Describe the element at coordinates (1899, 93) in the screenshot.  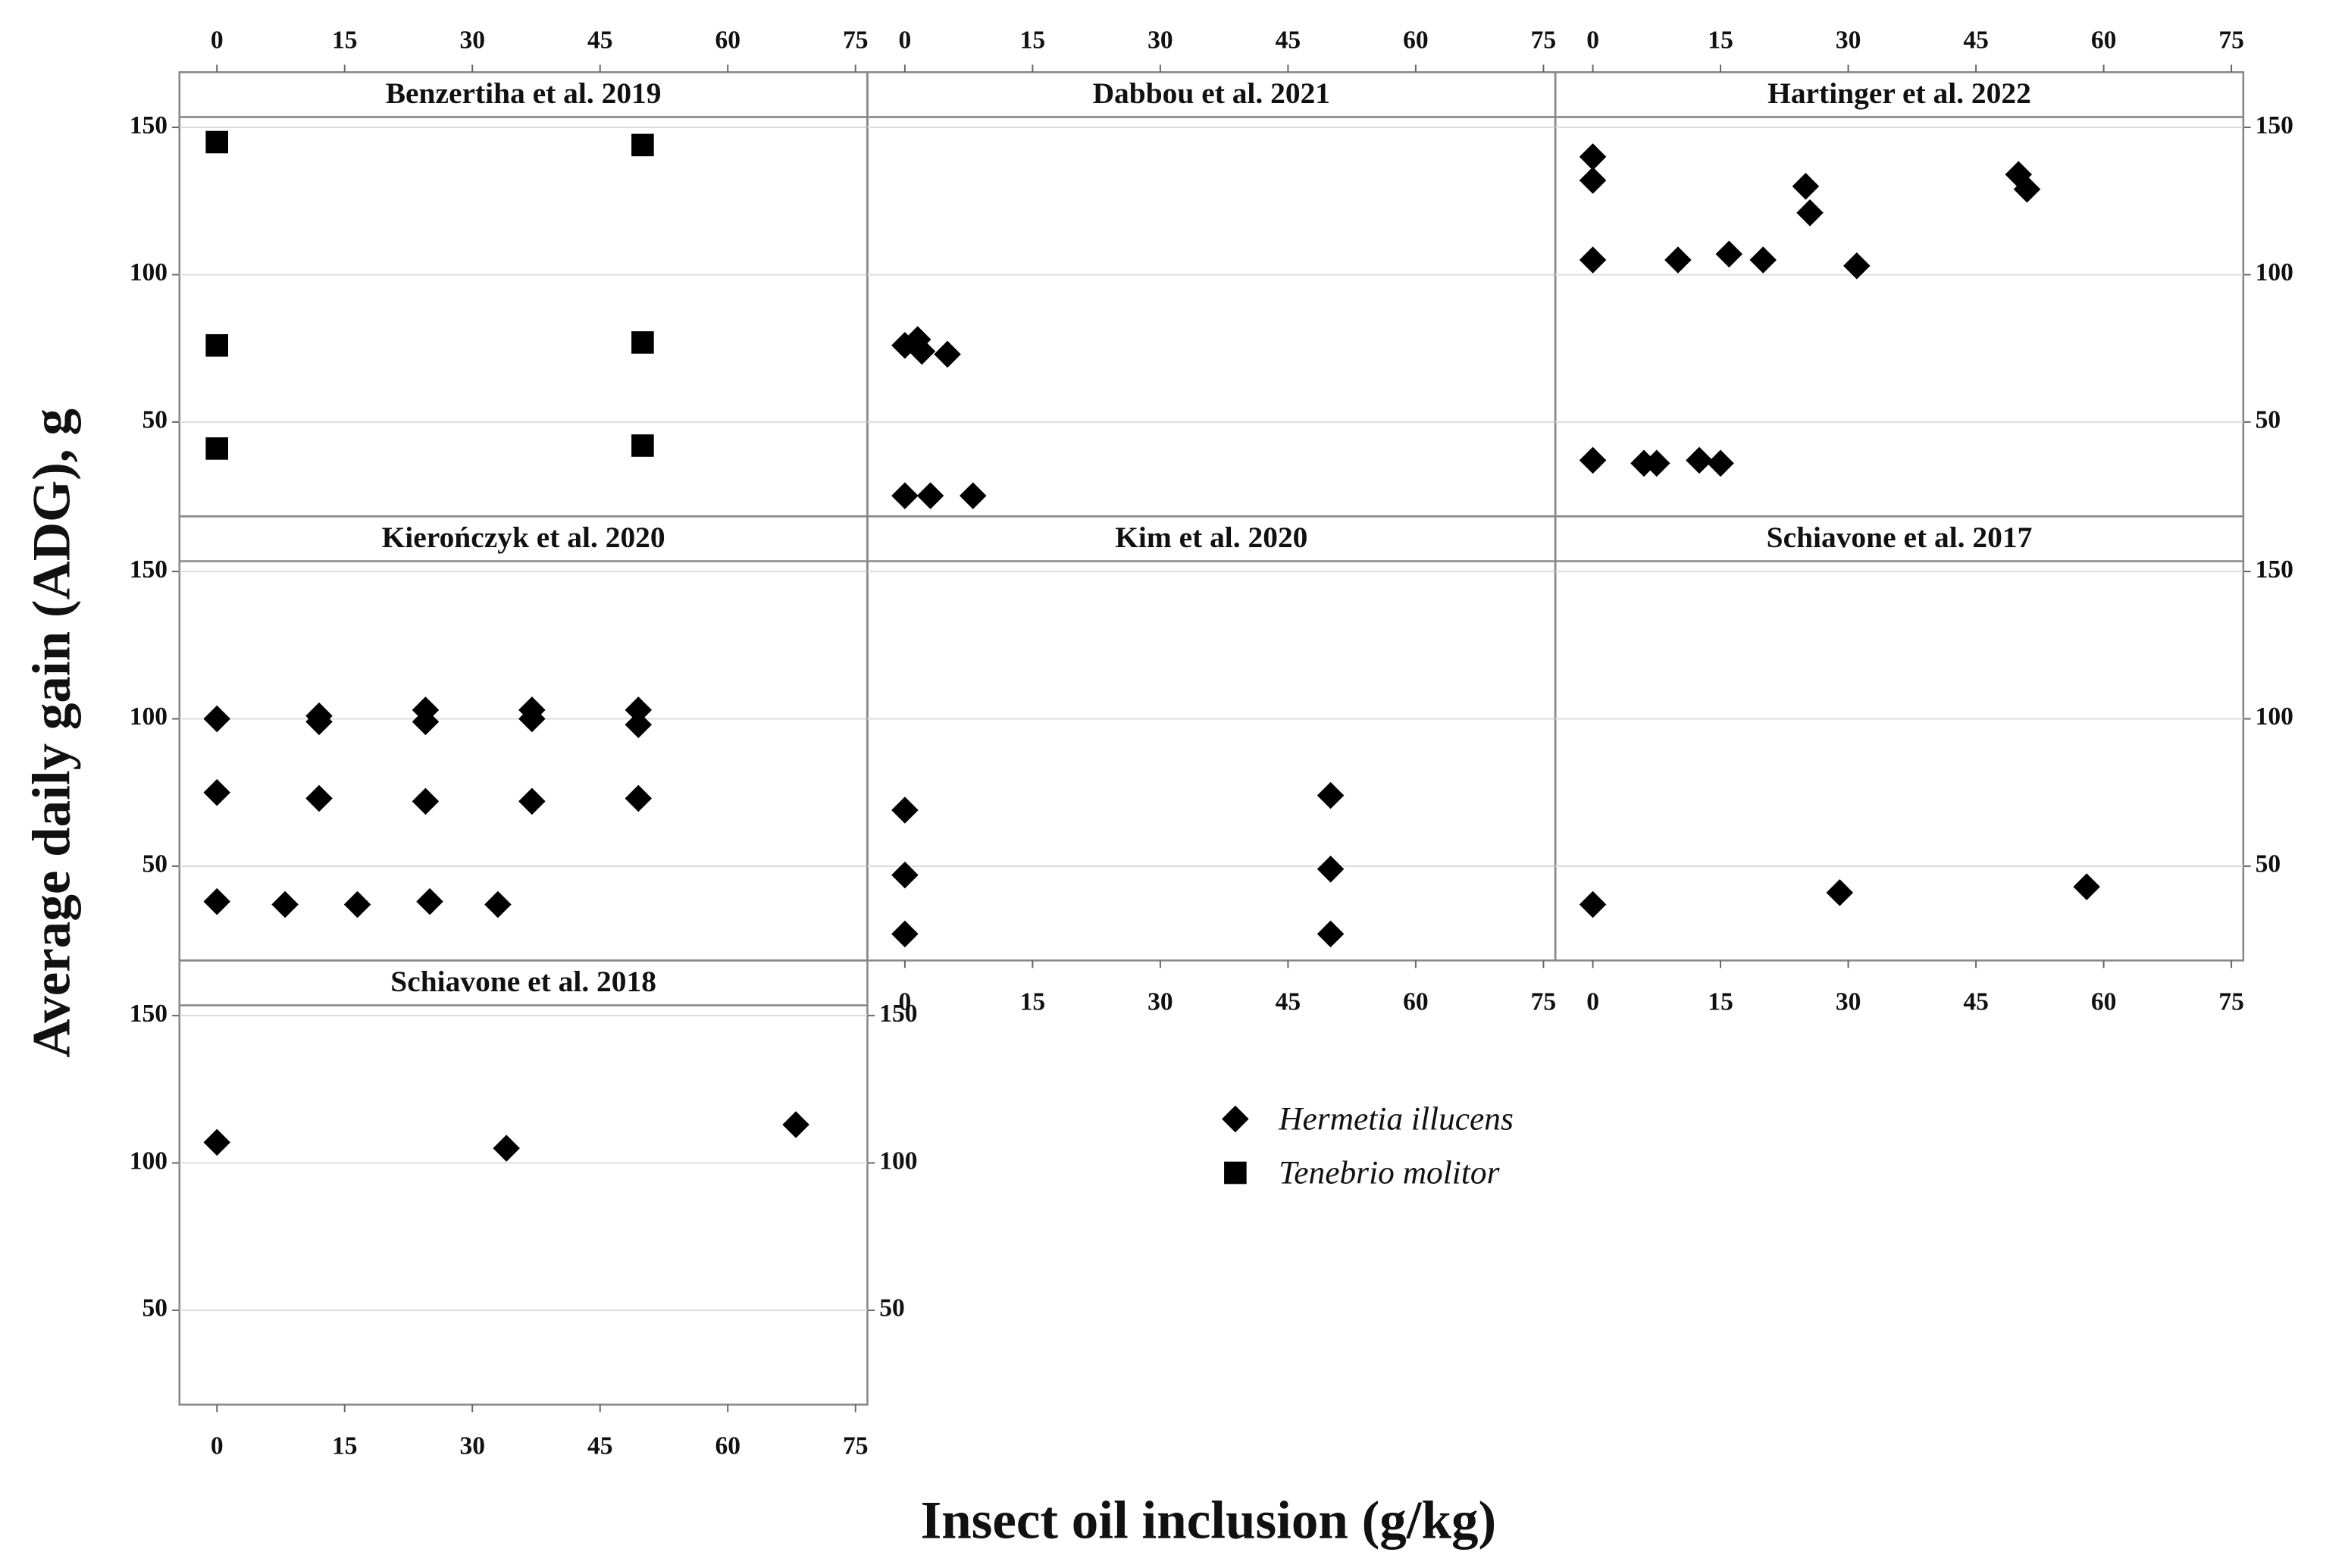
I see `panel-title: Hartinger et al. 2022` at that location.